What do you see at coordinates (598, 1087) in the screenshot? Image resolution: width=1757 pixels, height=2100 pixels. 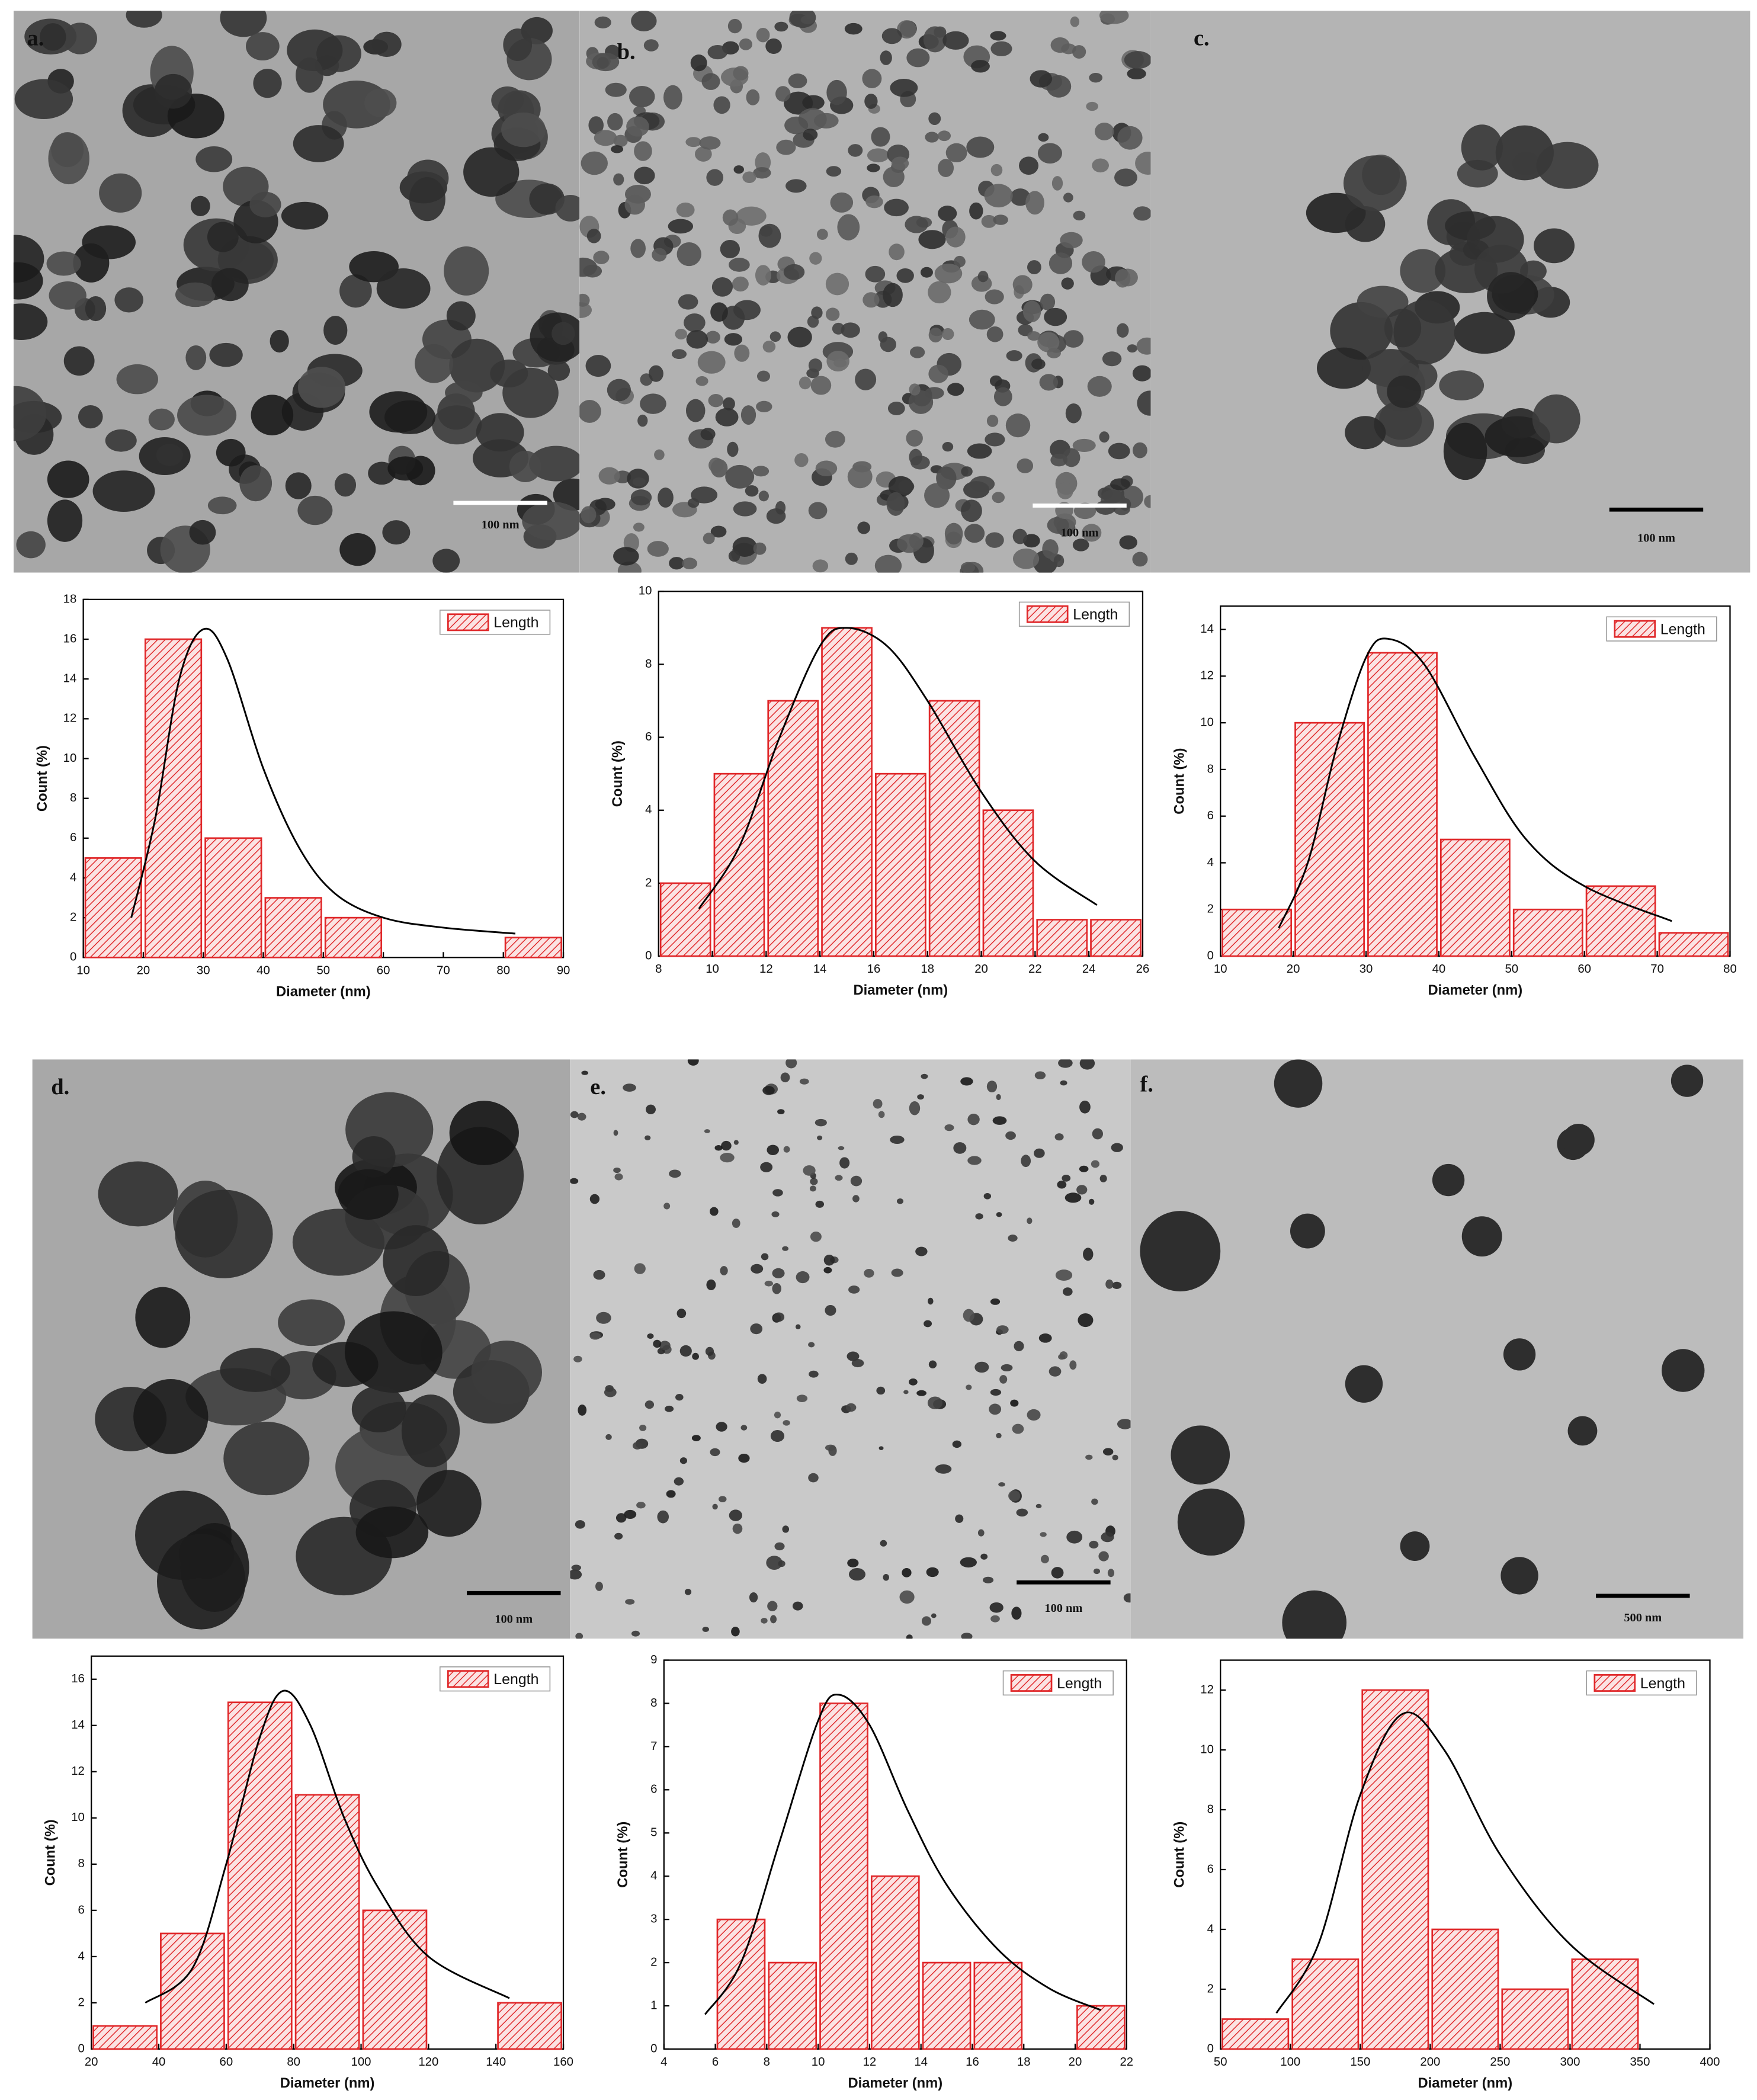 I see `panel-label: e.` at bounding box center [598, 1087].